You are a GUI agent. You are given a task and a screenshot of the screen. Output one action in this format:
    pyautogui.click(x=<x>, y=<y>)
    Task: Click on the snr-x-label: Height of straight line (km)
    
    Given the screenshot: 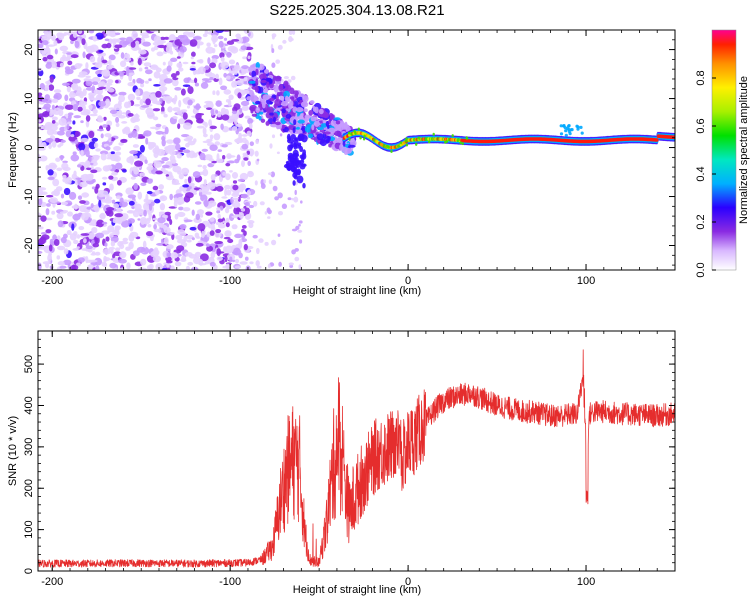 What is the action you would take?
    pyautogui.click(x=357, y=590)
    